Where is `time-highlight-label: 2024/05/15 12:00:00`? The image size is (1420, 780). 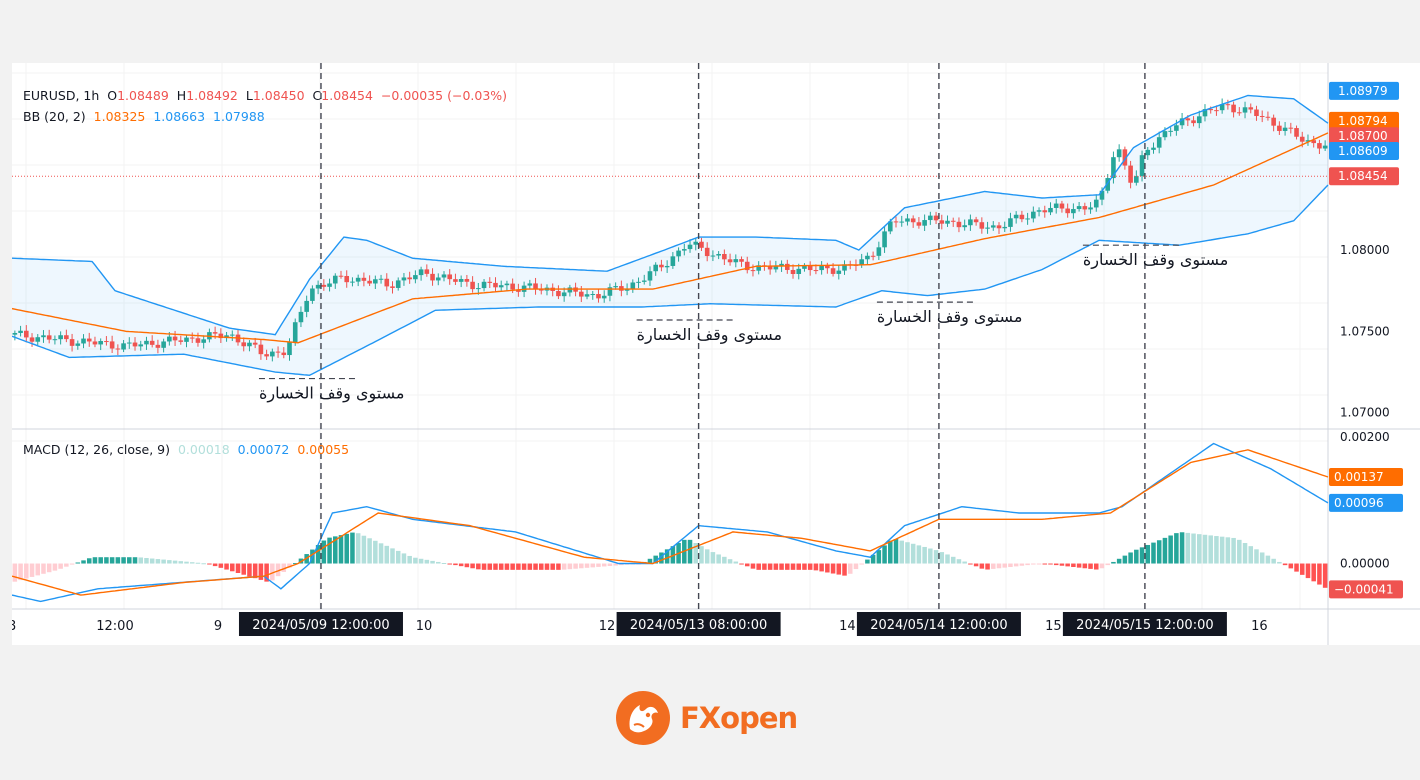
time-highlight-label: 2024/05/15 12:00:00 is located at coordinates (1144, 625).